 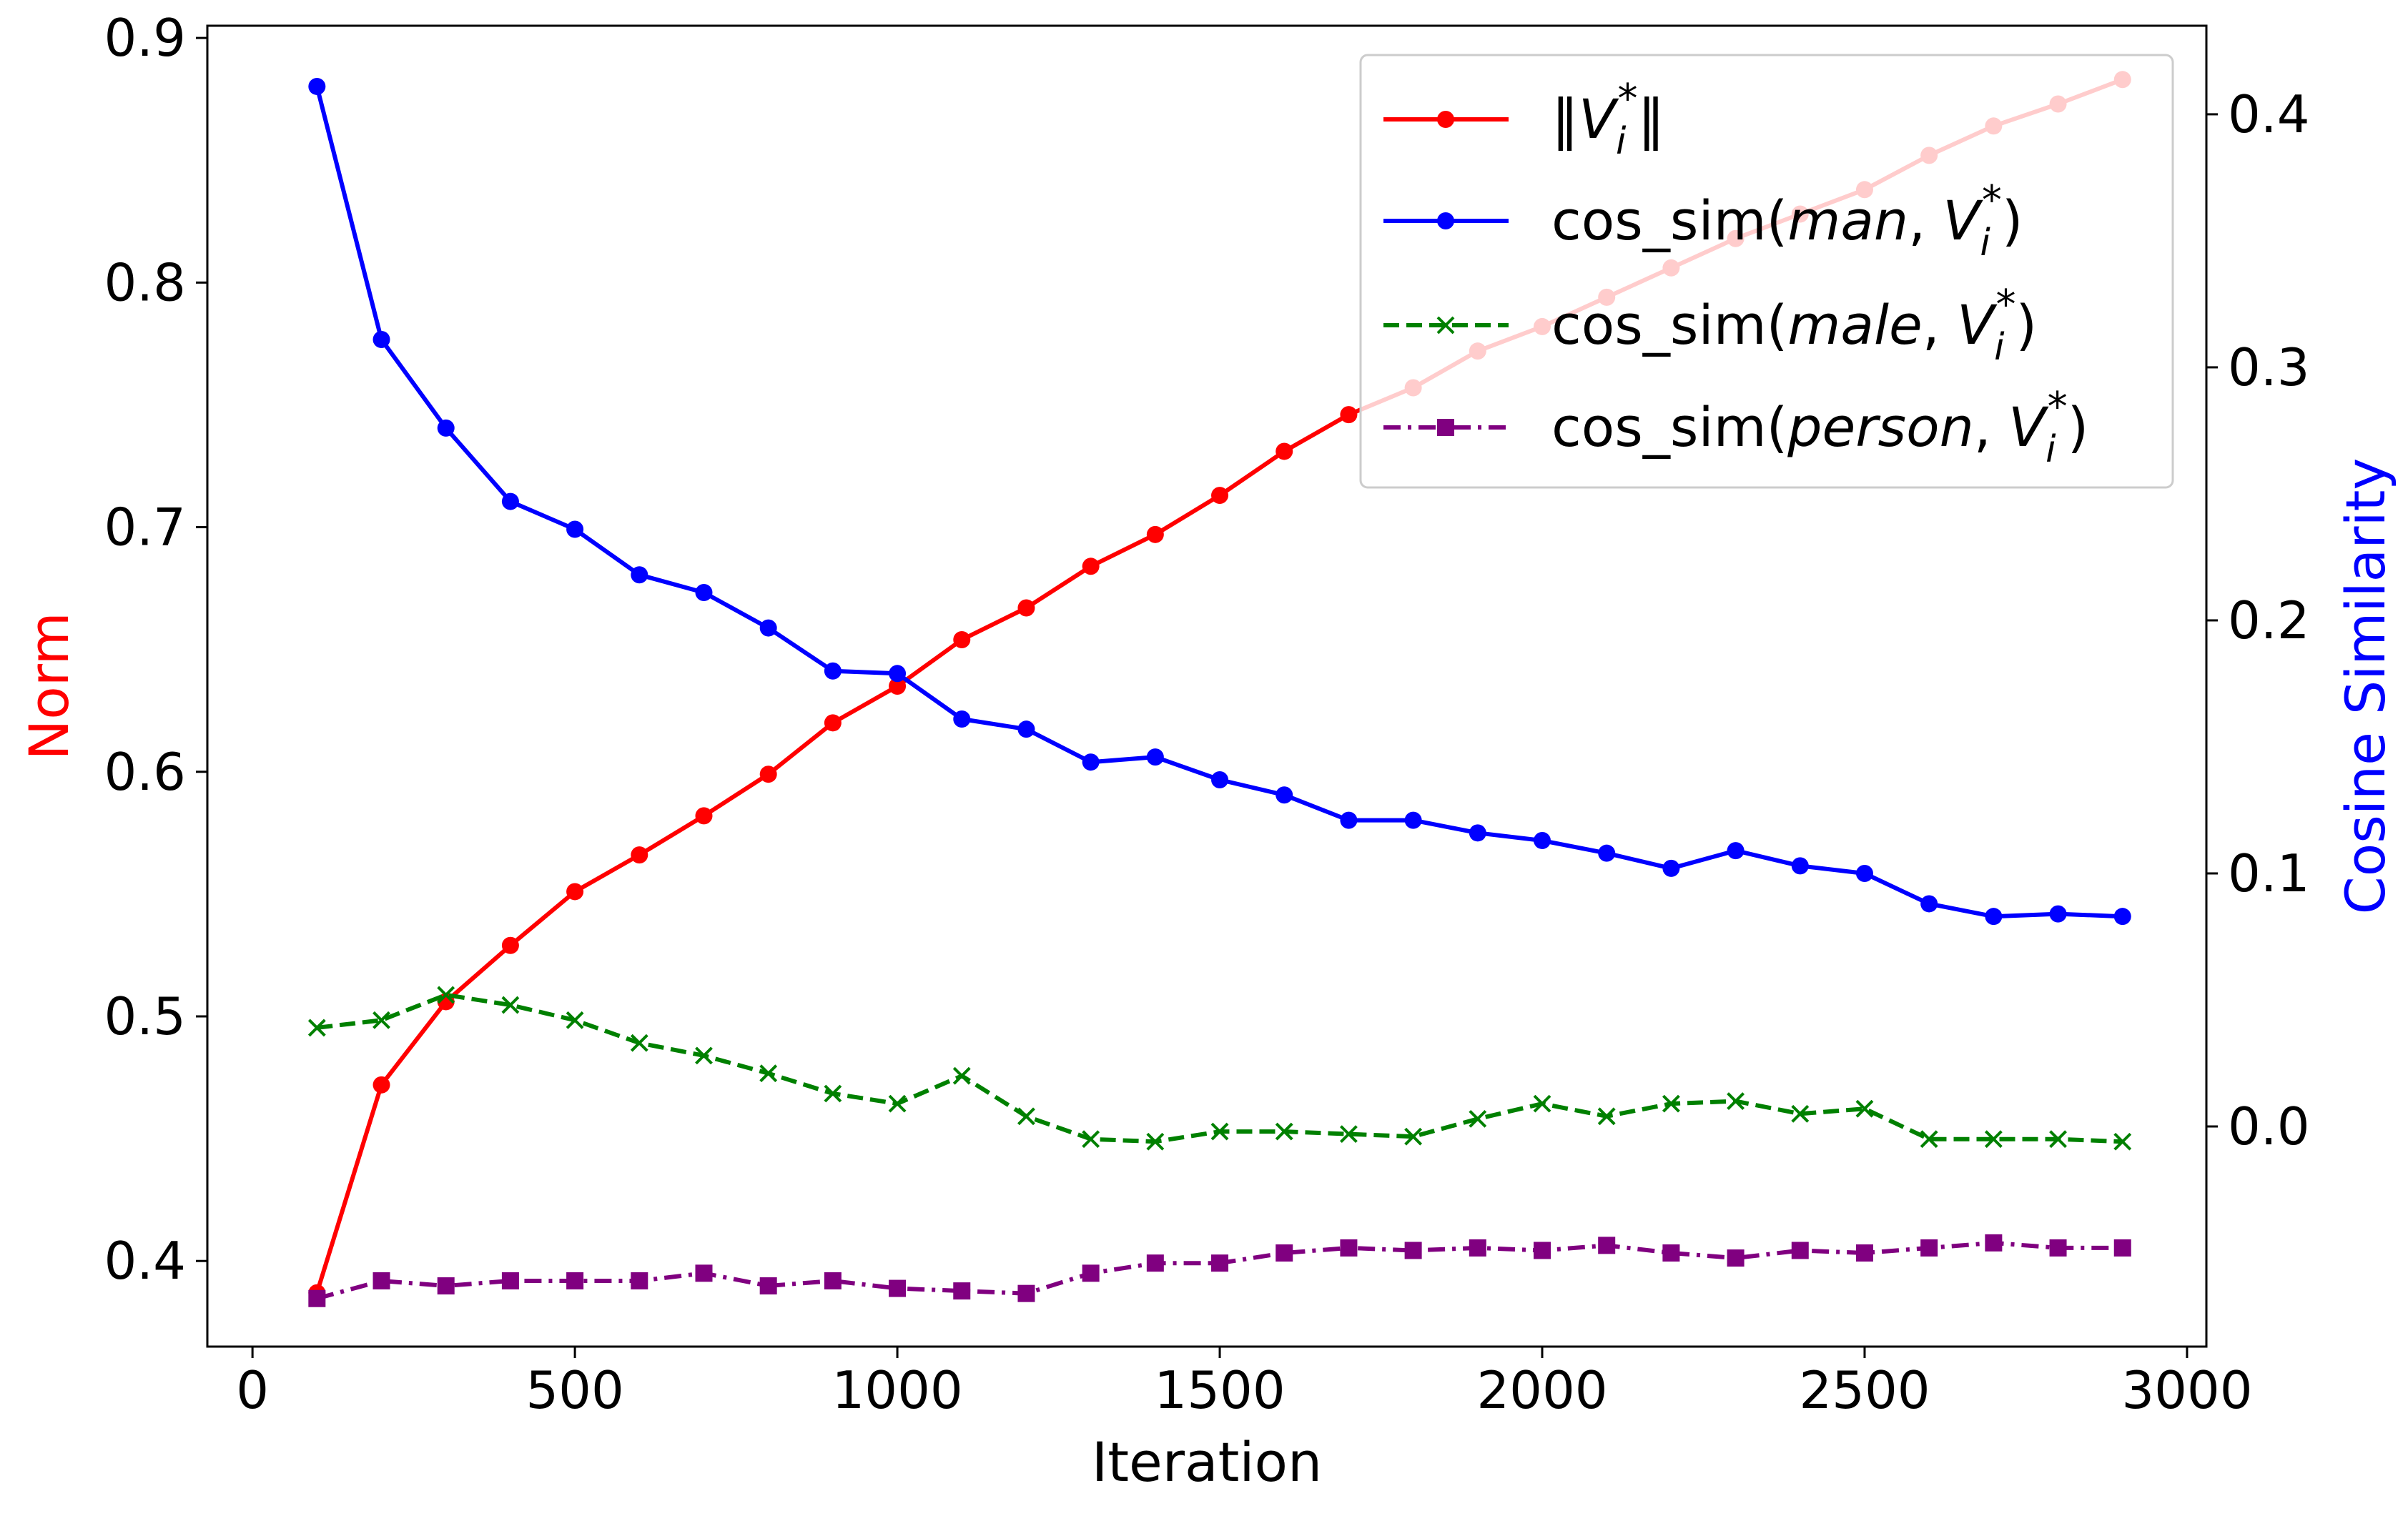 I want to click on legend-text-part: ‖, so click(x=1565, y=119).